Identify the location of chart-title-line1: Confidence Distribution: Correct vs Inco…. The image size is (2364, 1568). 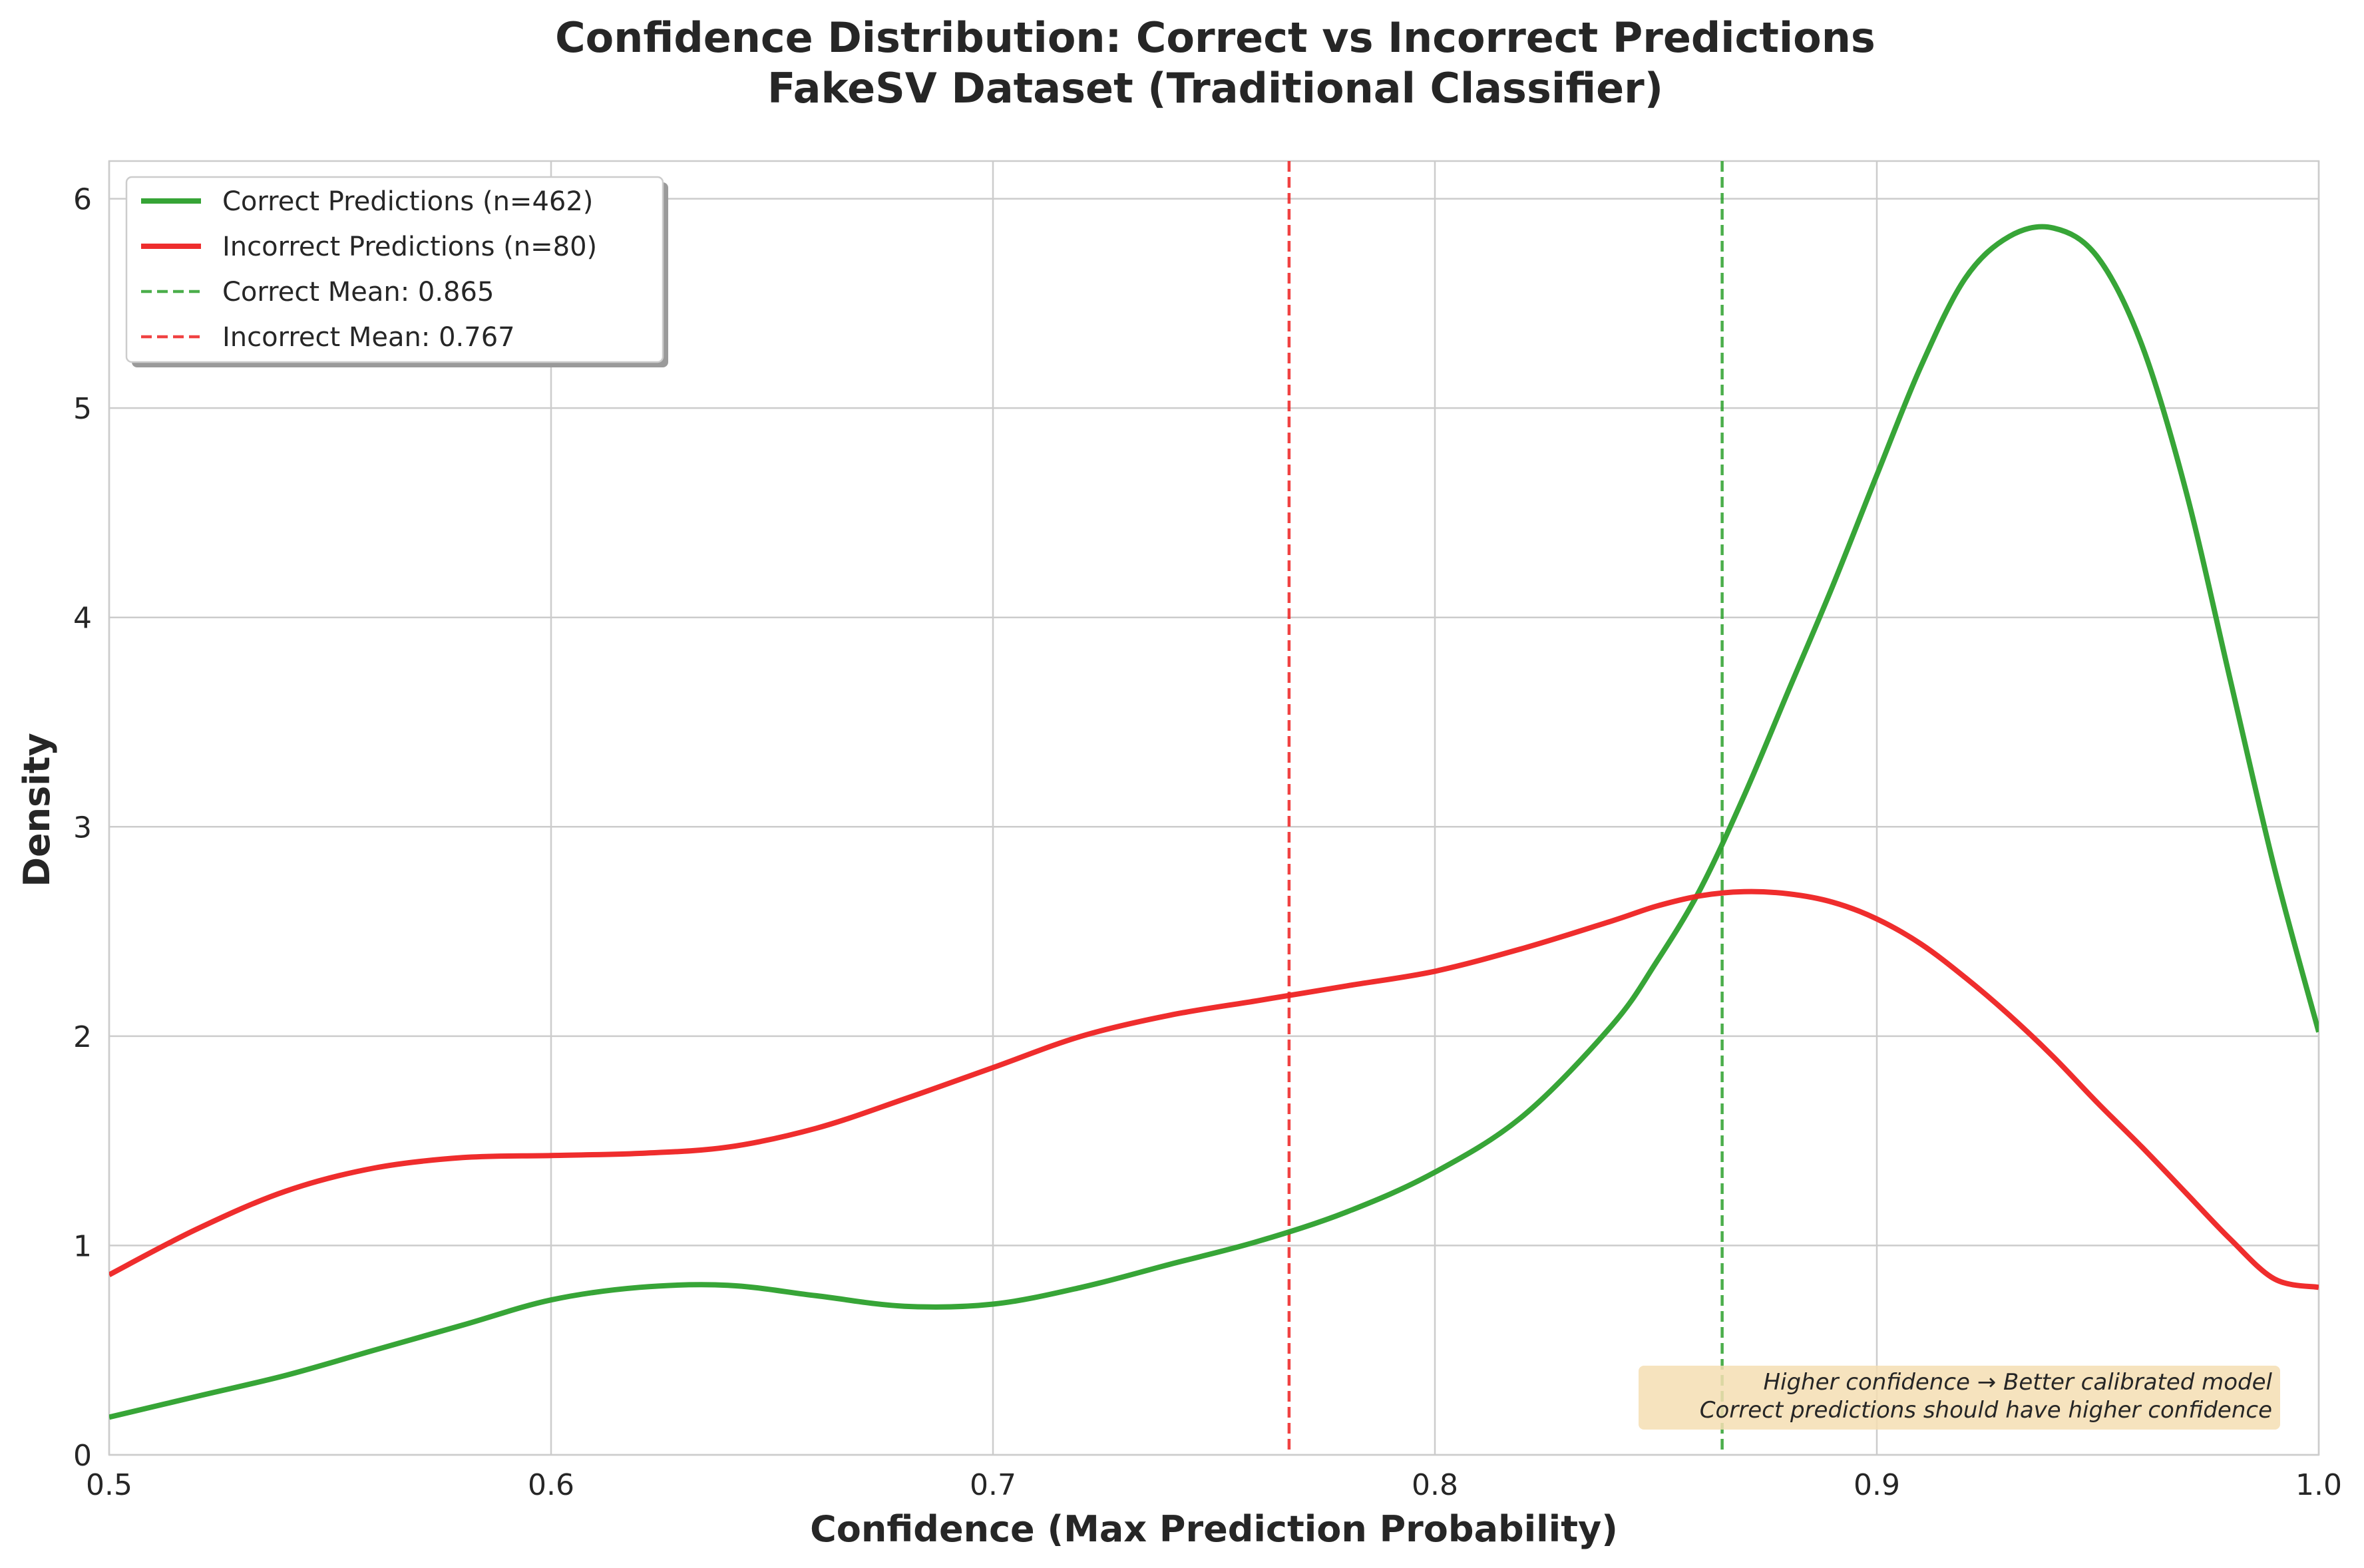
(1215, 37).